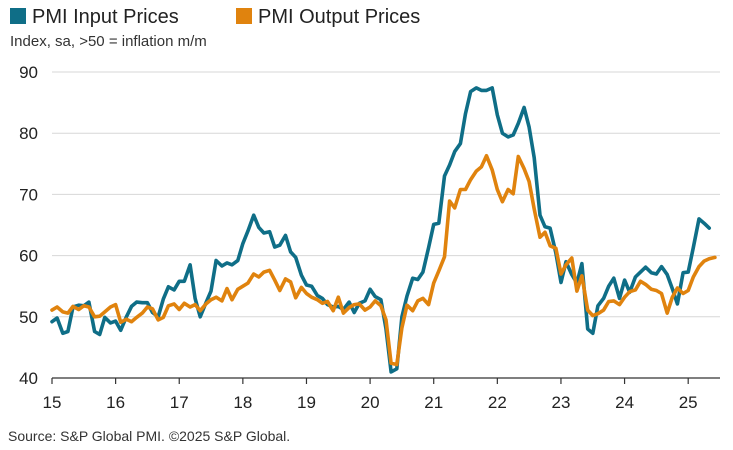  What do you see at coordinates (306, 402) in the screenshot?
I see `x-tick-label-19: 19` at bounding box center [306, 402].